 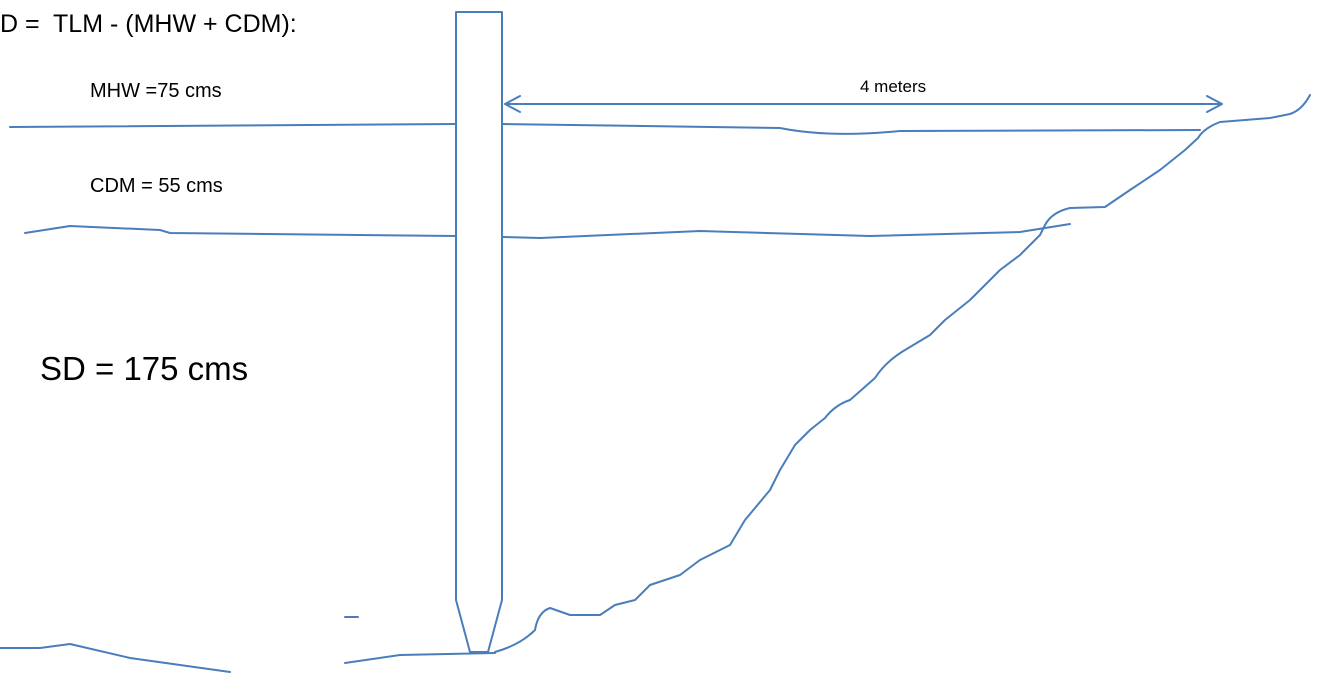 I want to click on mhw-line, so click(x=605, y=129).